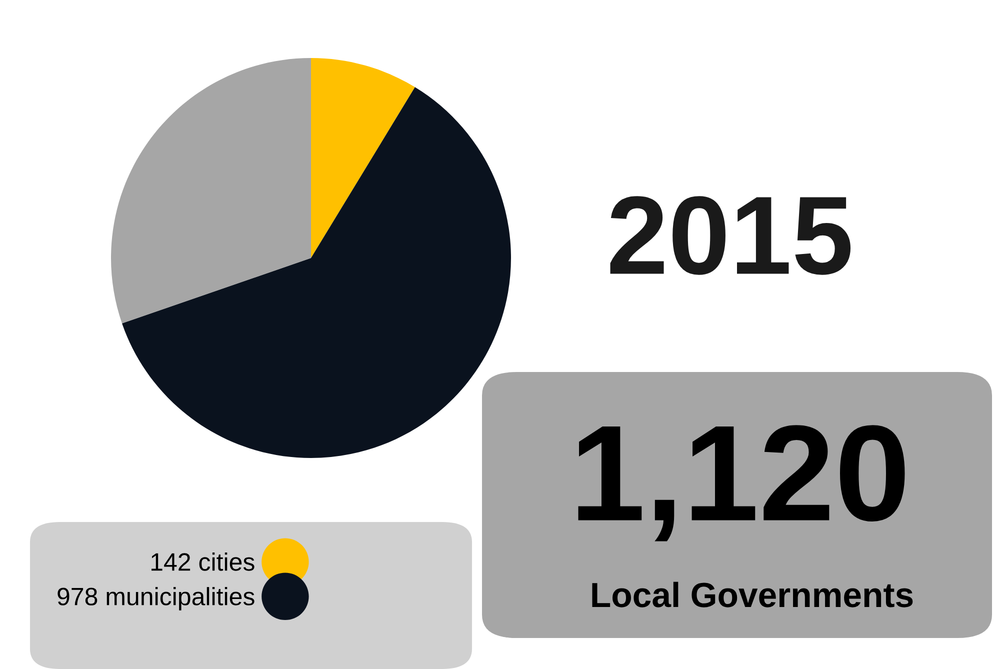 This screenshot has width=994, height=669. I want to click on text: 2015, so click(730, 235).